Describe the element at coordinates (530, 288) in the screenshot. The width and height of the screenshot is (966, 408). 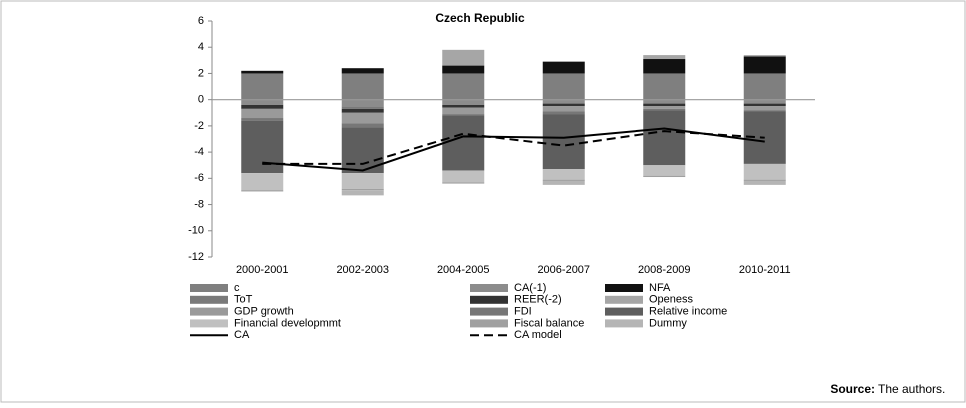
I see `legend-label: CA(-1)` at that location.